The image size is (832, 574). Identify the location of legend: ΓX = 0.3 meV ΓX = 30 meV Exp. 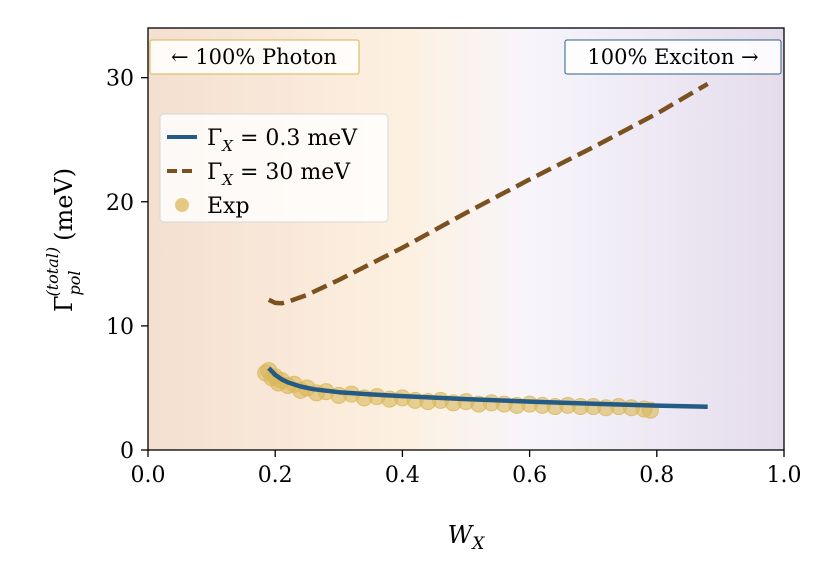
(274, 168).